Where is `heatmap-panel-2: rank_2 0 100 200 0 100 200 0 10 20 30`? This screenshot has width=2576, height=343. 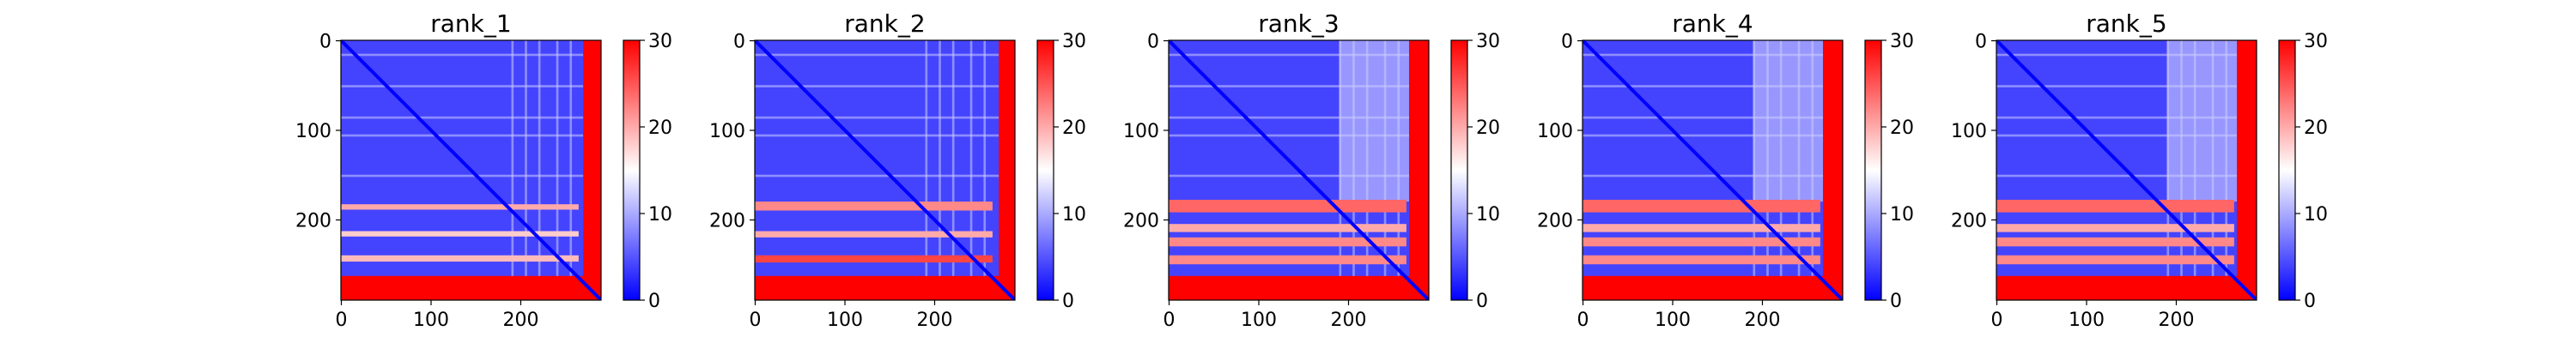
heatmap-panel-2: rank_2 0 100 200 0 100 200 0 10 20 30 is located at coordinates (897, 170).